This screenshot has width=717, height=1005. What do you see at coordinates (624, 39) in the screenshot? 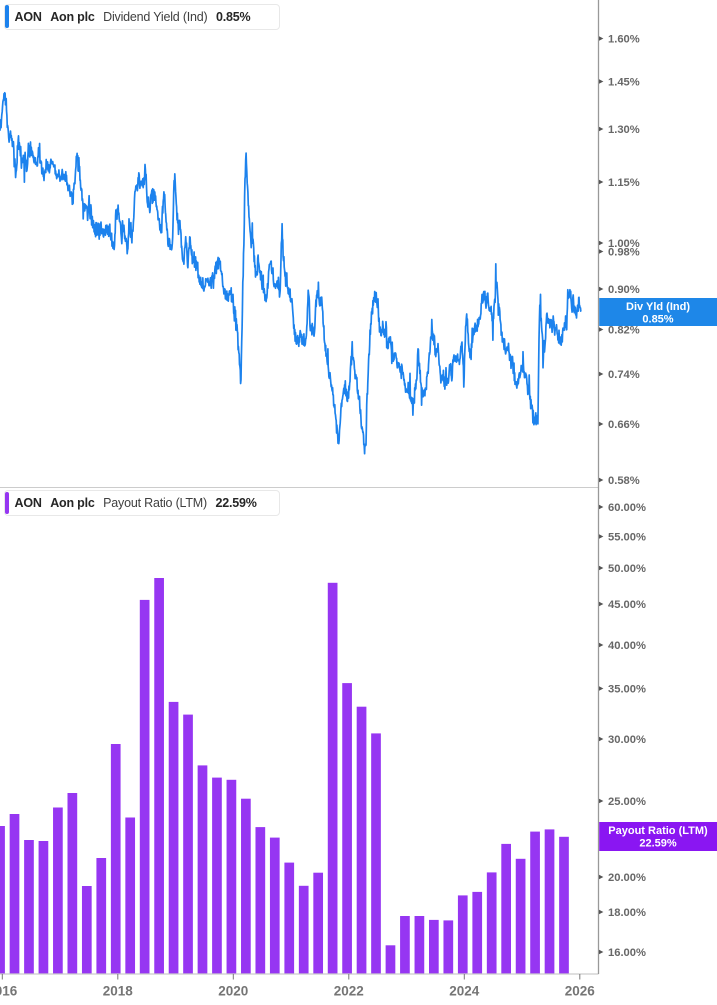
I see `svg-text: 1.60%` at bounding box center [624, 39].